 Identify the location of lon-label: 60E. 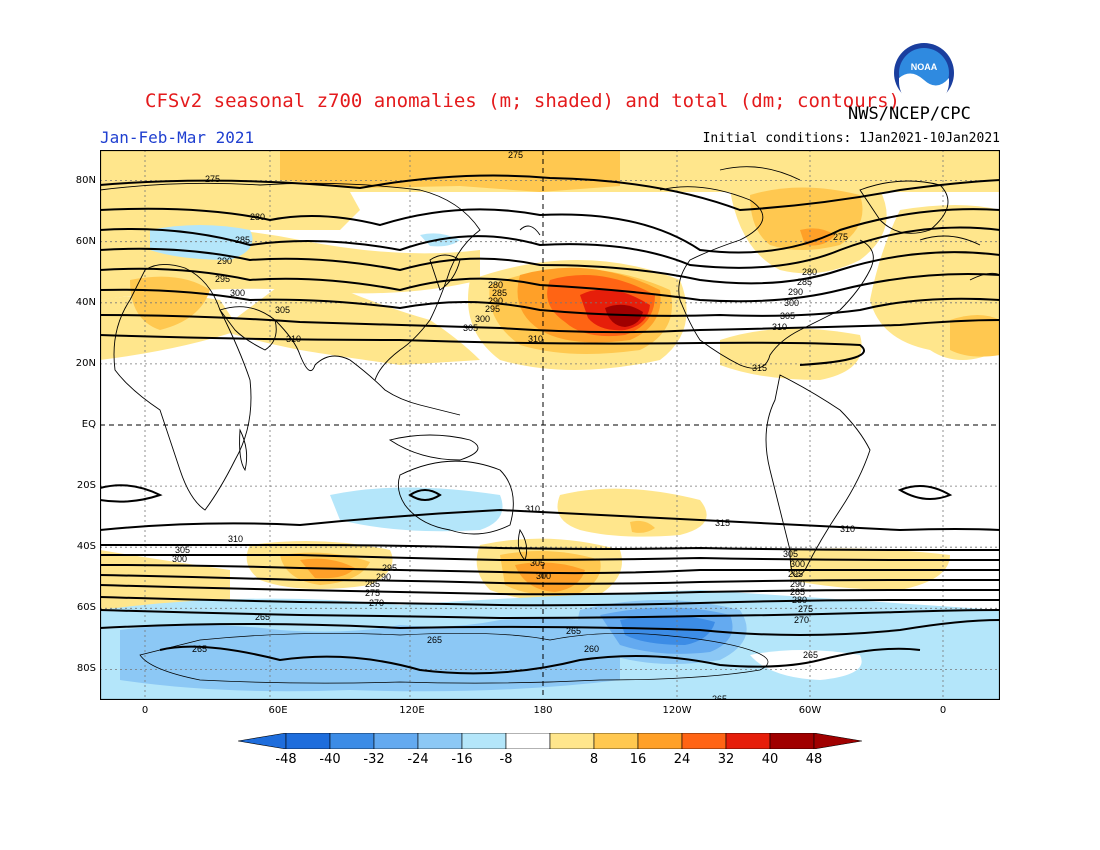
(278, 710).